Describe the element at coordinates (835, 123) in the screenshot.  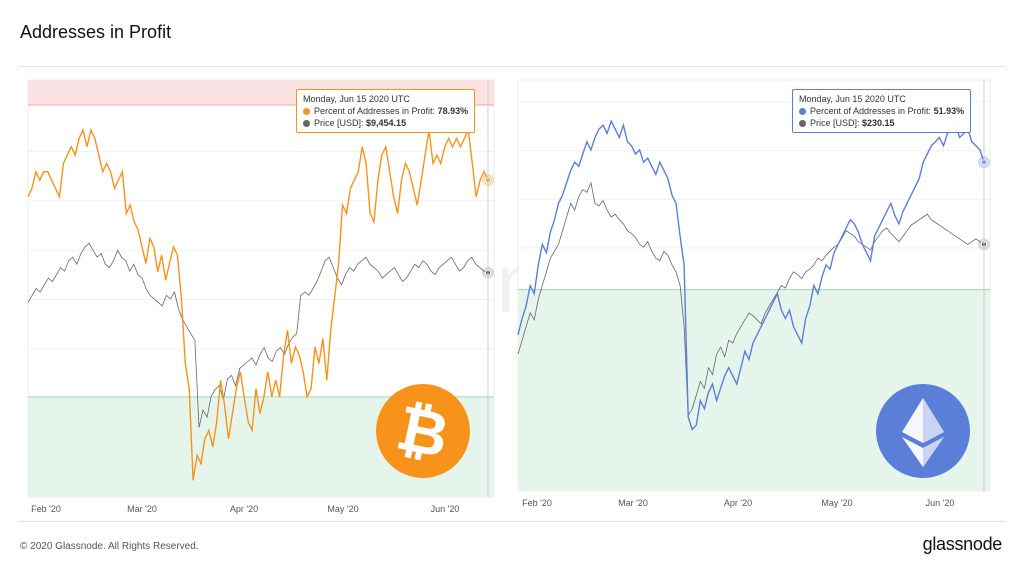
I see `eth-tooltip-price-label: Price [USD]:` at that location.